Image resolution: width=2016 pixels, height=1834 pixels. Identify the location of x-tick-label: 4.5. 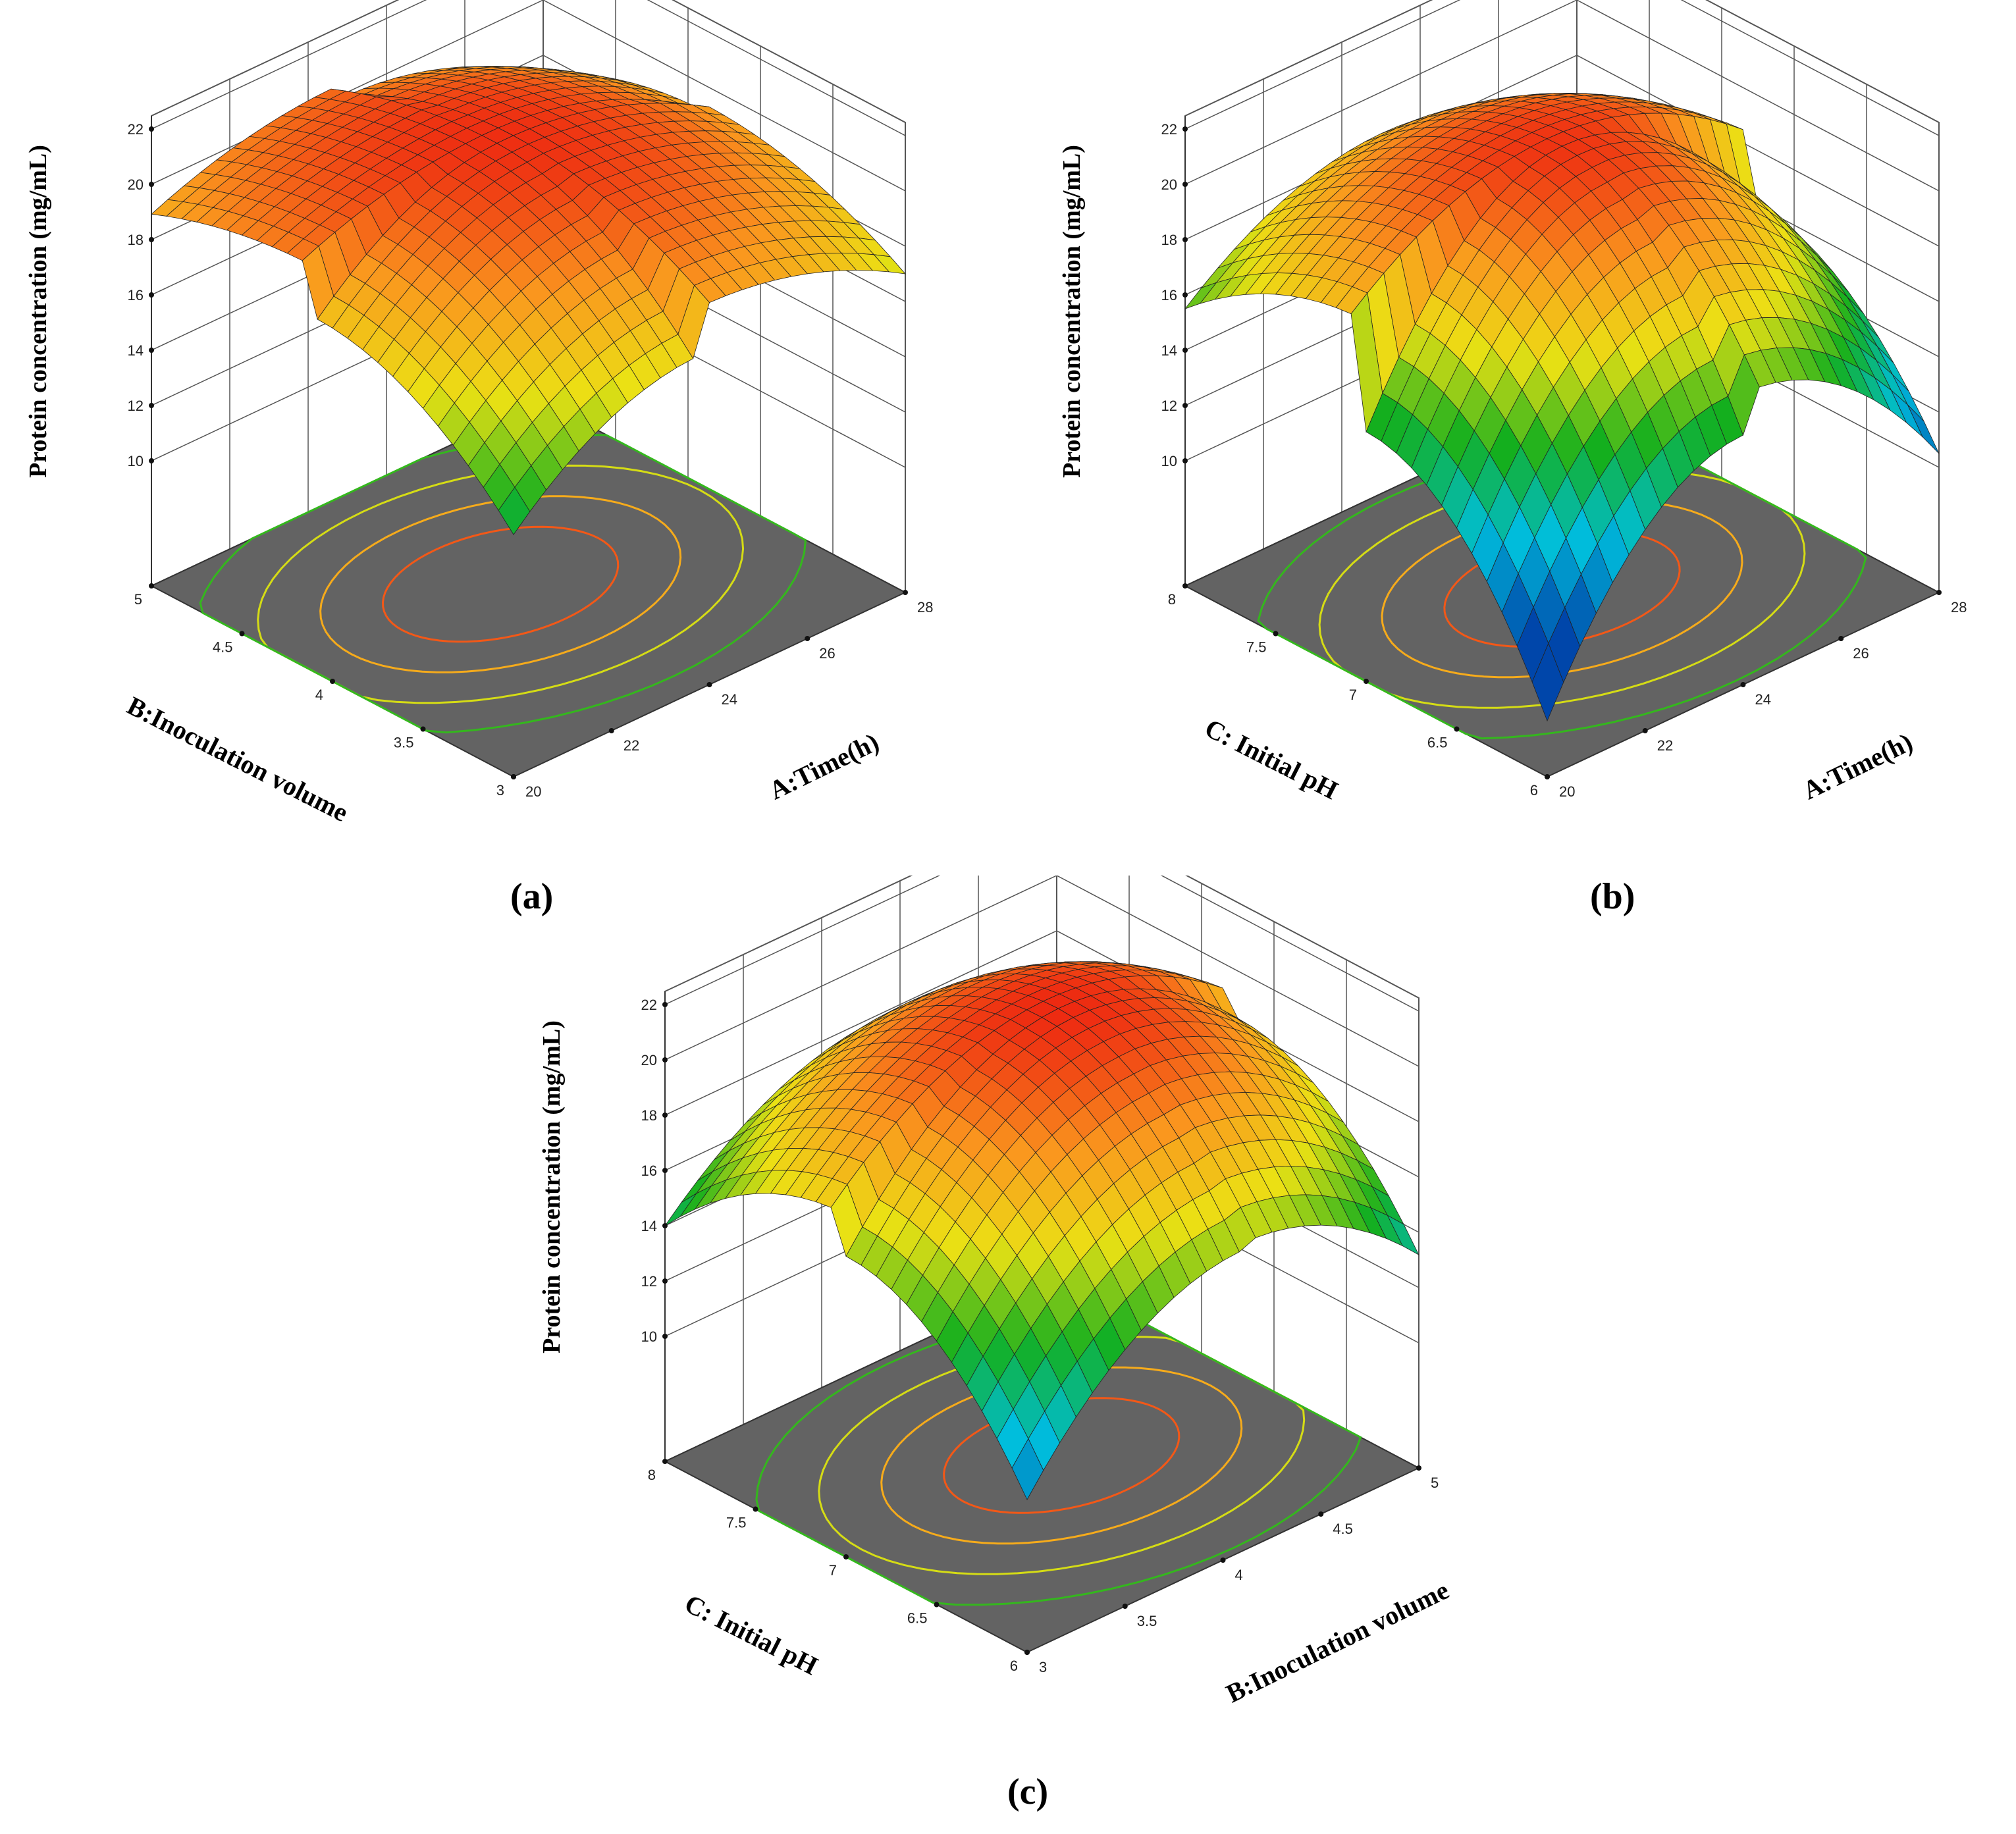
(1343, 1529).